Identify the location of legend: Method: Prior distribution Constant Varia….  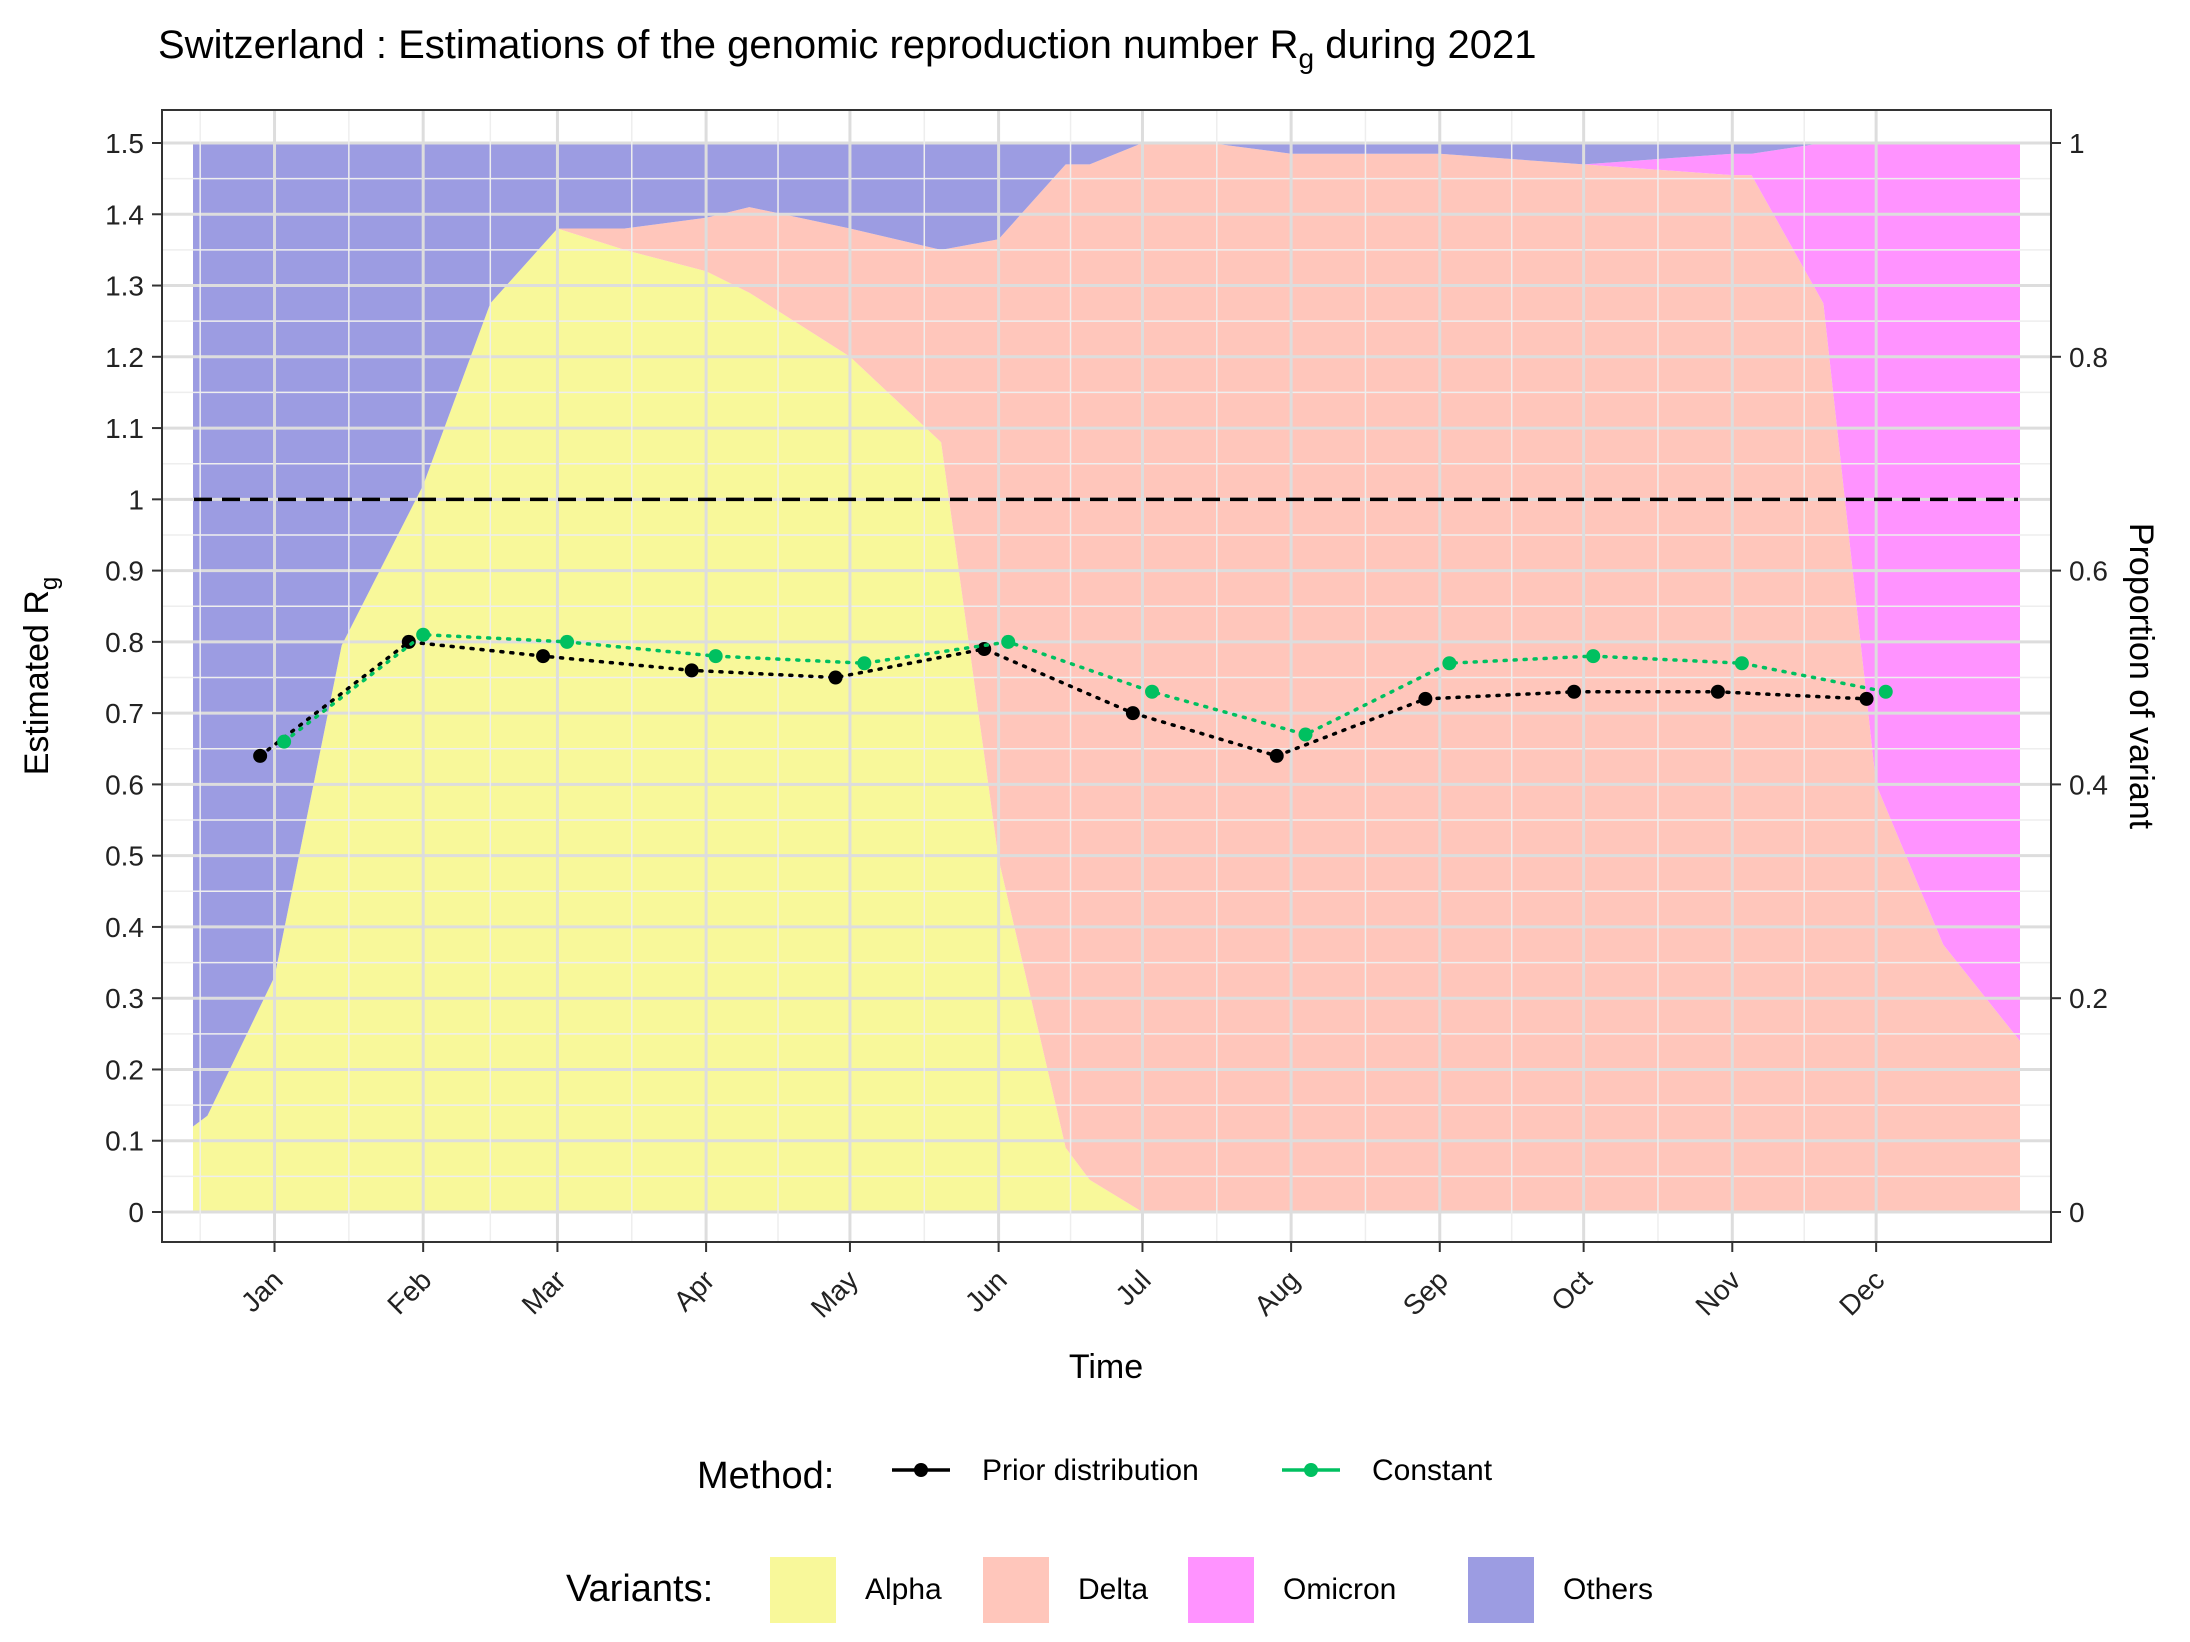
(1109, 1538).